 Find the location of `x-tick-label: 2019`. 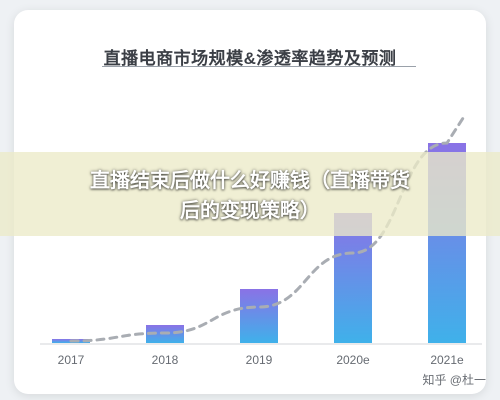

x-tick-label: 2019 is located at coordinates (259, 360).